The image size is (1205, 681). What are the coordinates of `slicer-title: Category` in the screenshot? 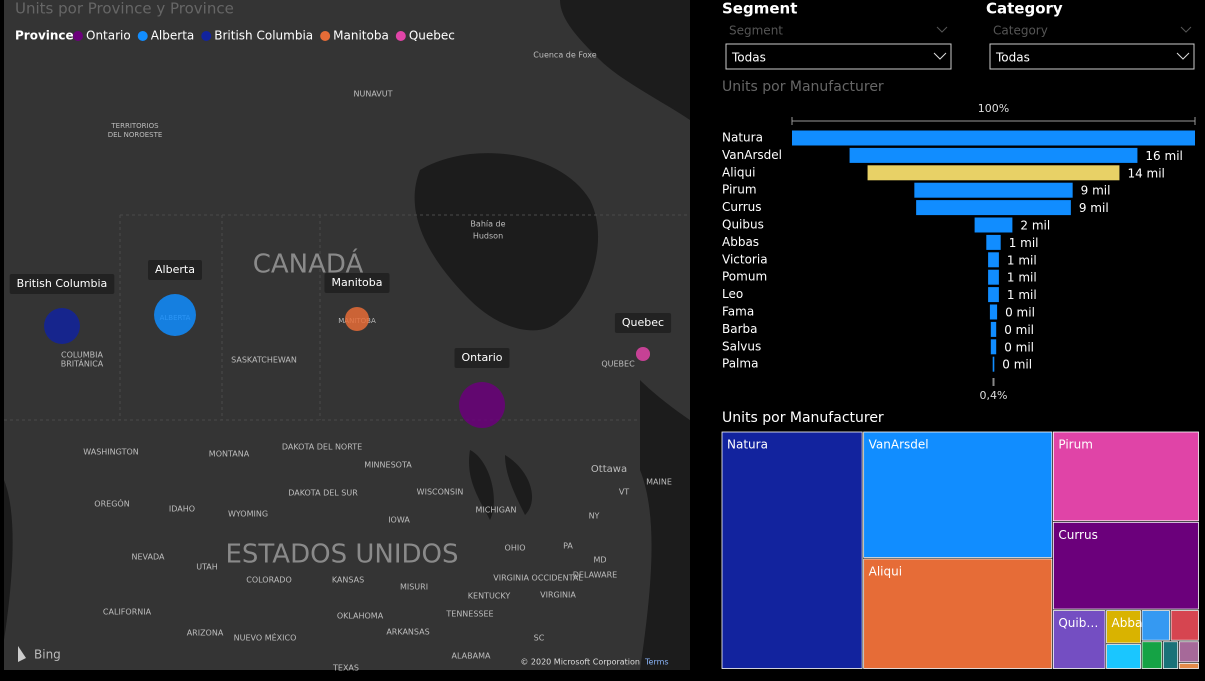 It's located at (1024, 9).